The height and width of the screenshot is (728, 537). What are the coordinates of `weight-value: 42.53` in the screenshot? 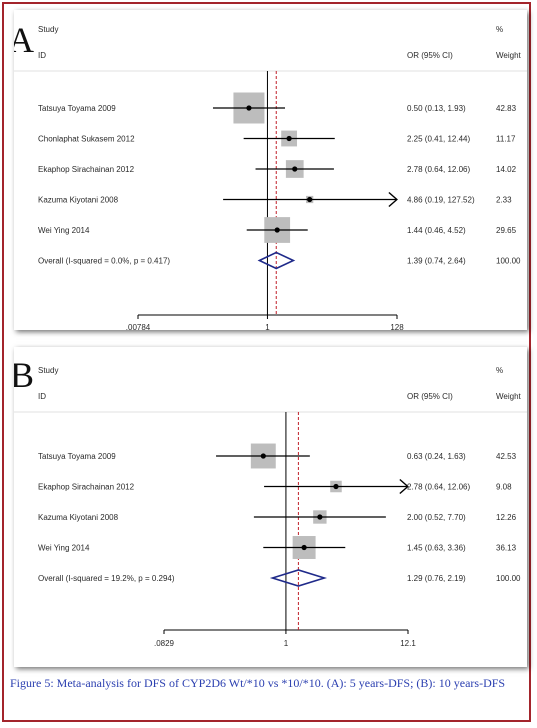 It's located at (506, 456).